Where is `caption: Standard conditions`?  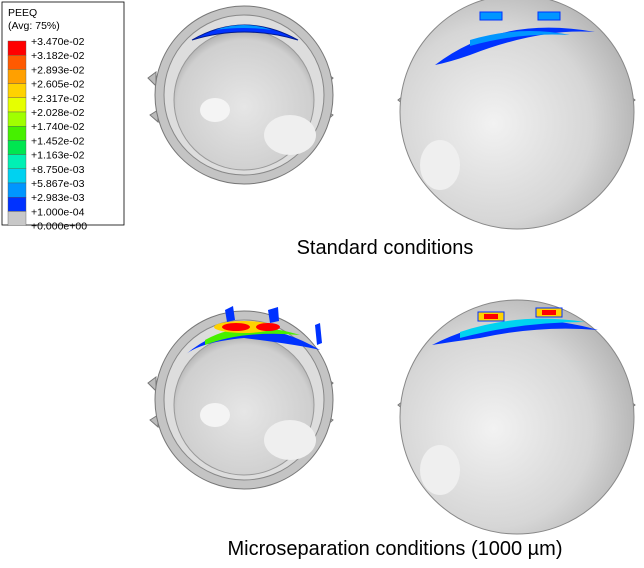 caption: Standard conditions is located at coordinates (385, 248).